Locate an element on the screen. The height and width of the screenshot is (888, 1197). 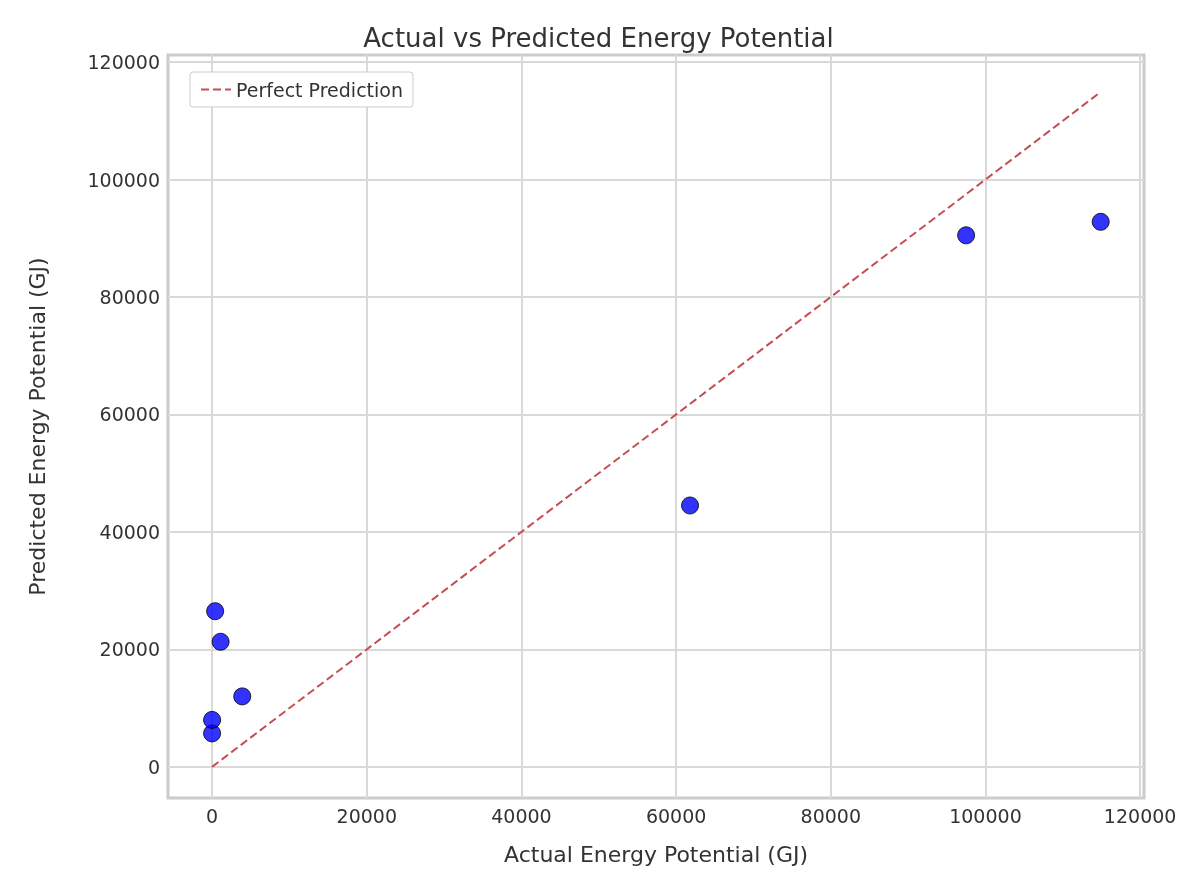
chart-title: Actual vs Predicted Energy Potential is located at coordinates (598, 38).